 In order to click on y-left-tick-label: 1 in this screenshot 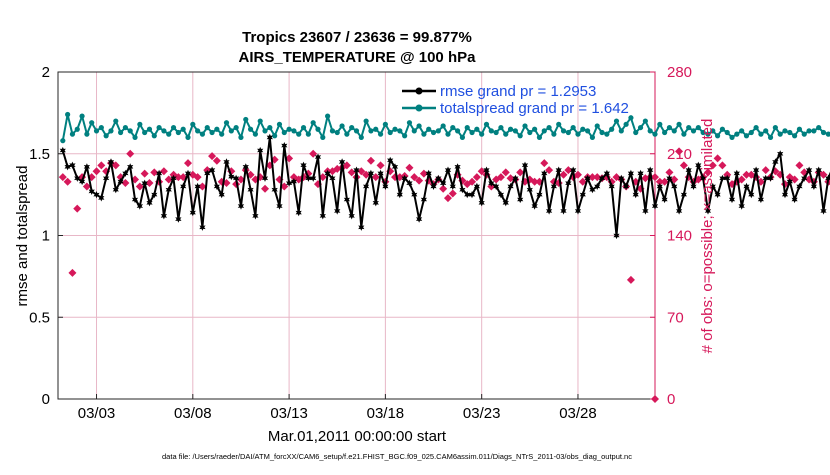, I will do `click(46, 236)`.